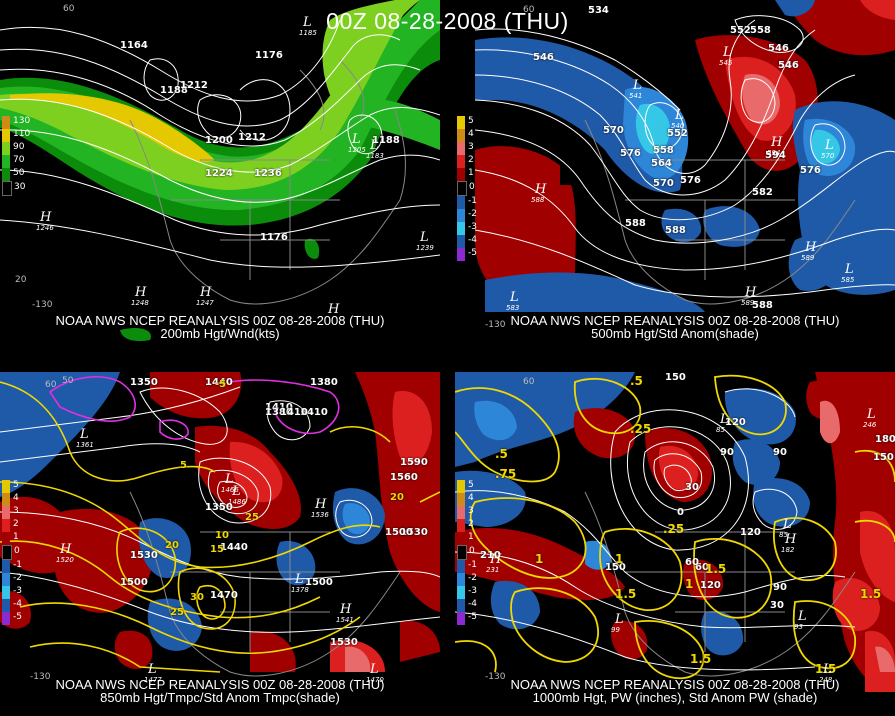  What do you see at coordinates (19, 160) in the screenshot?
I see `legend-label: 70` at bounding box center [19, 160].